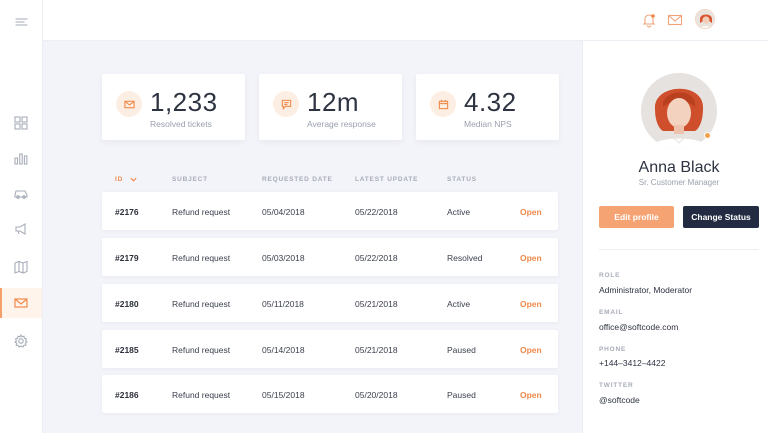  I want to click on car-icon, so click(21, 194).